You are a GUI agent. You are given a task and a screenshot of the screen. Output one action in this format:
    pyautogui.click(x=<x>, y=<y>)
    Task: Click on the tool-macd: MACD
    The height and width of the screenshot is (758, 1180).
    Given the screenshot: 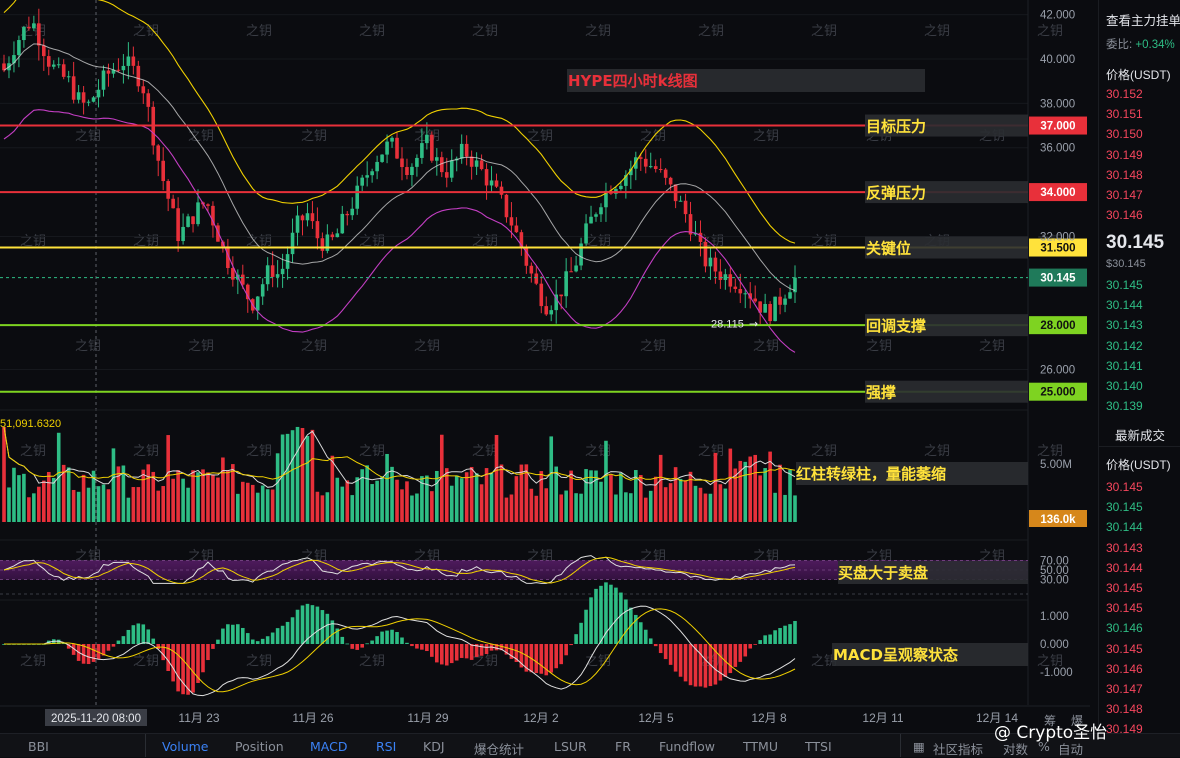 What is the action you would take?
    pyautogui.click(x=329, y=746)
    